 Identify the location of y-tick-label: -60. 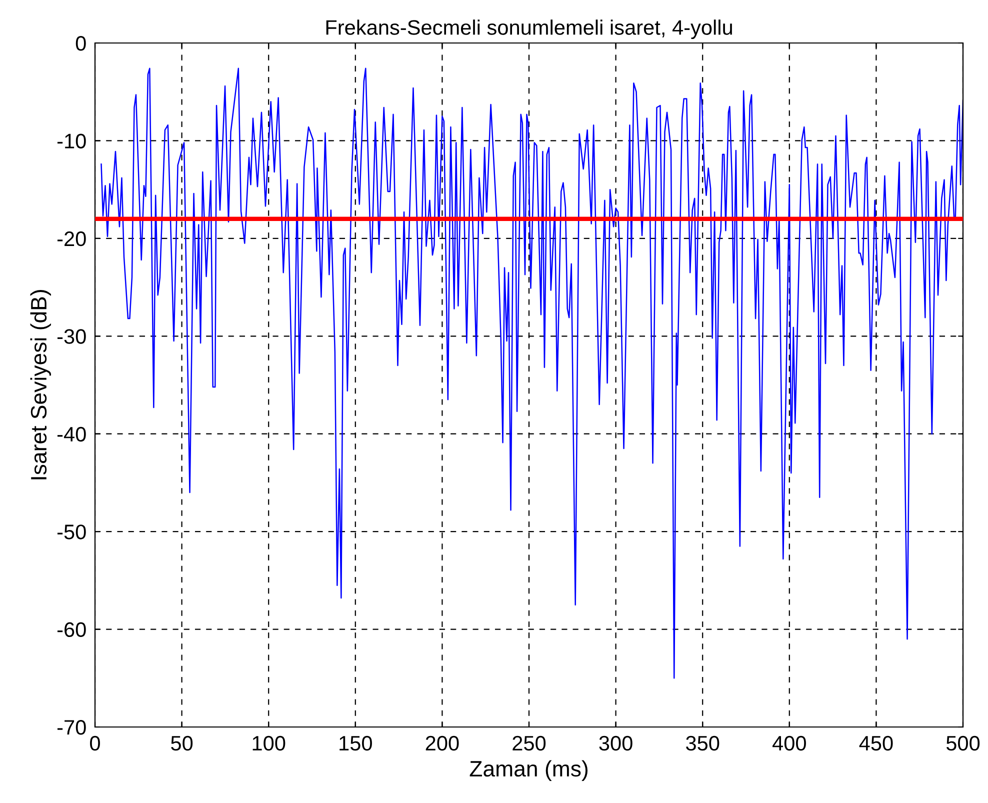
(71, 630).